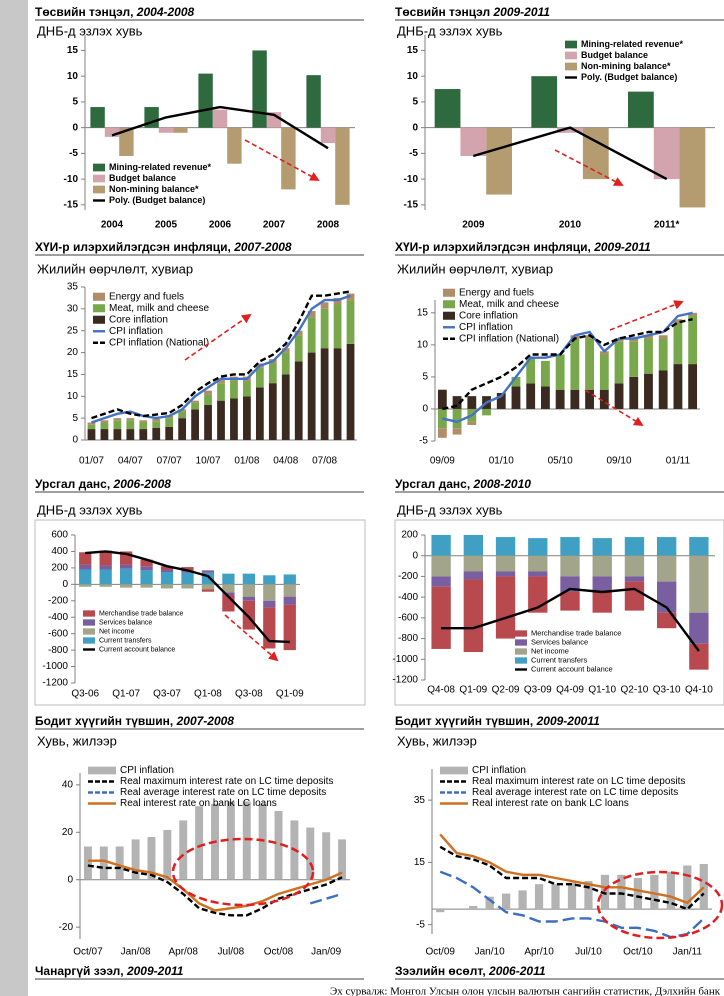 This screenshot has width=724, height=996. Describe the element at coordinates (91, 461) in the screenshot. I see `x-tick-label: 01/07` at that location.